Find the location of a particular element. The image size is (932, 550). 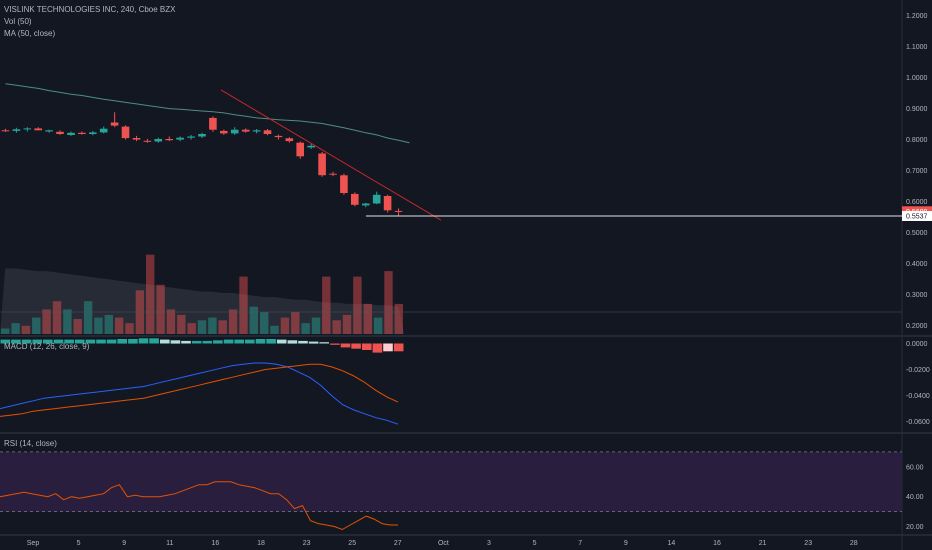

time-tick-label: 25 is located at coordinates (352, 543).